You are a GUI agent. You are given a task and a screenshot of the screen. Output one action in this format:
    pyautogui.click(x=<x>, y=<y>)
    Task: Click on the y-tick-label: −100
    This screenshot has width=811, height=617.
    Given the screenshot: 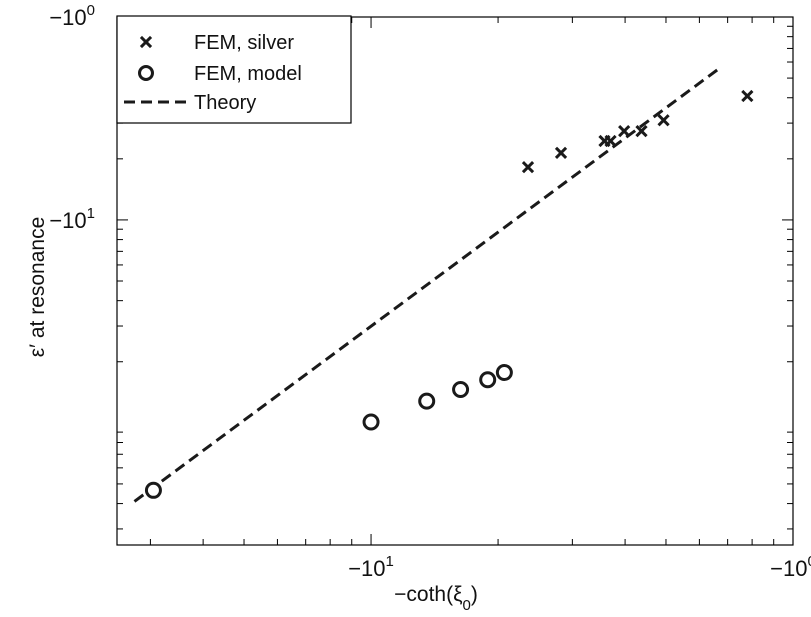 What is the action you would take?
    pyautogui.click(x=72, y=16)
    